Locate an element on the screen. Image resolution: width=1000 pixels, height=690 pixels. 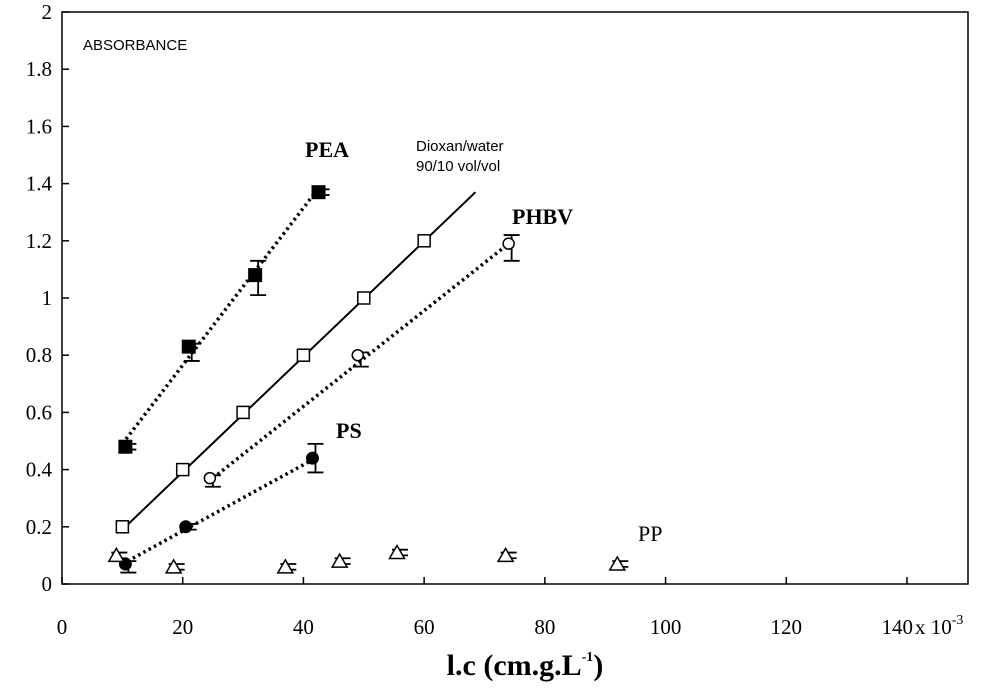
y-tick-label: 1.4 is located at coordinates (39, 184).